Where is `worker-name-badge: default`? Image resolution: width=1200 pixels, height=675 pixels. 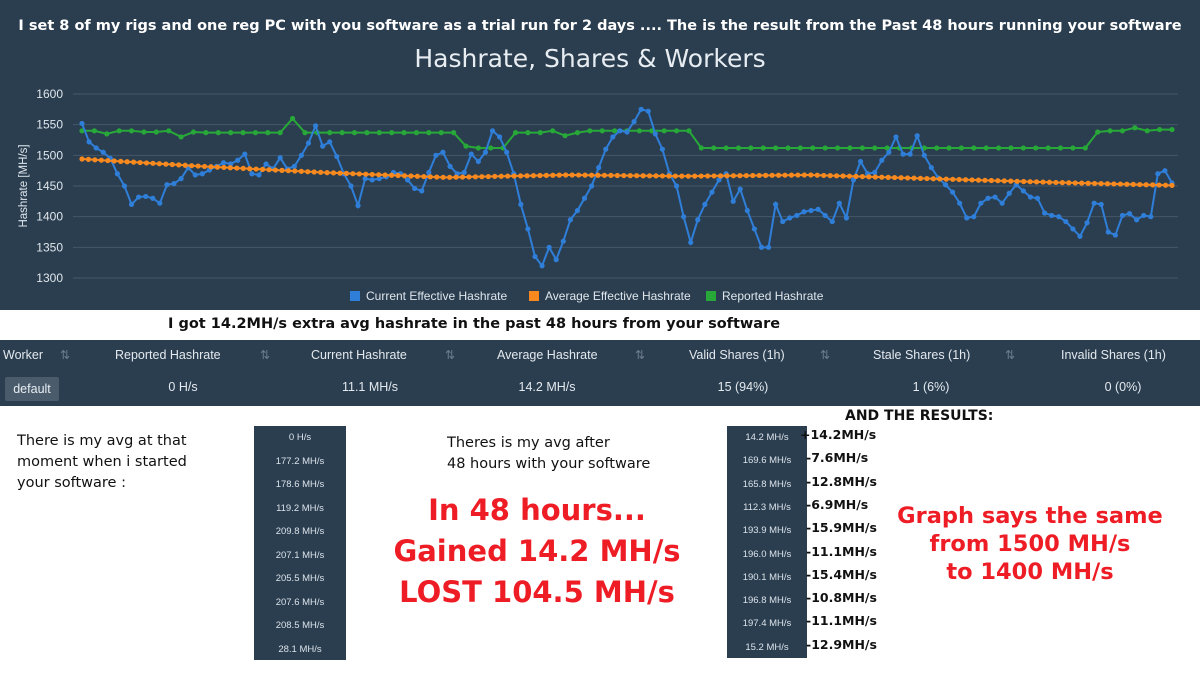 worker-name-badge: default is located at coordinates (32, 389).